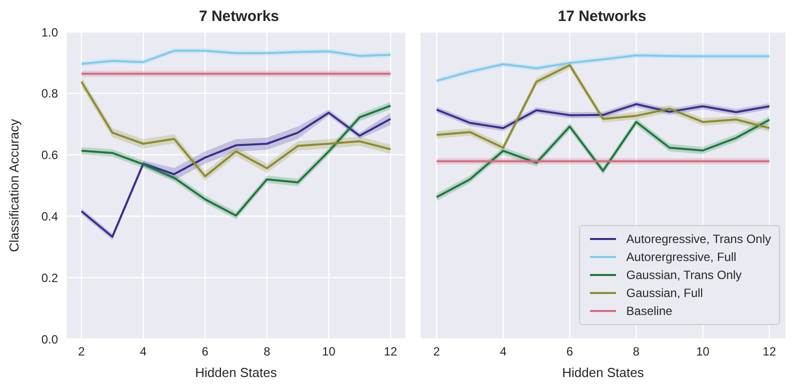 This screenshot has width=800, height=389. Describe the element at coordinates (49, 216) in the screenshot. I see `y-tick-label: 0.4` at that location.